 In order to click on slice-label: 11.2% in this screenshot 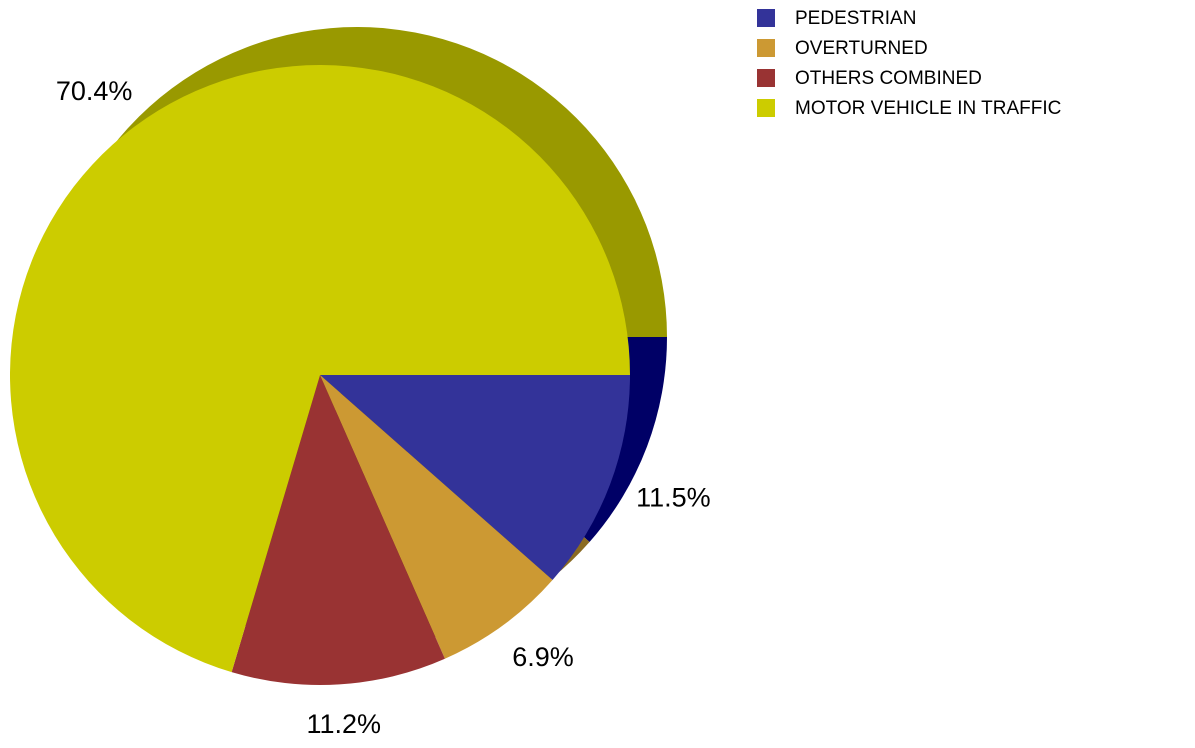, I will do `click(343, 724)`.